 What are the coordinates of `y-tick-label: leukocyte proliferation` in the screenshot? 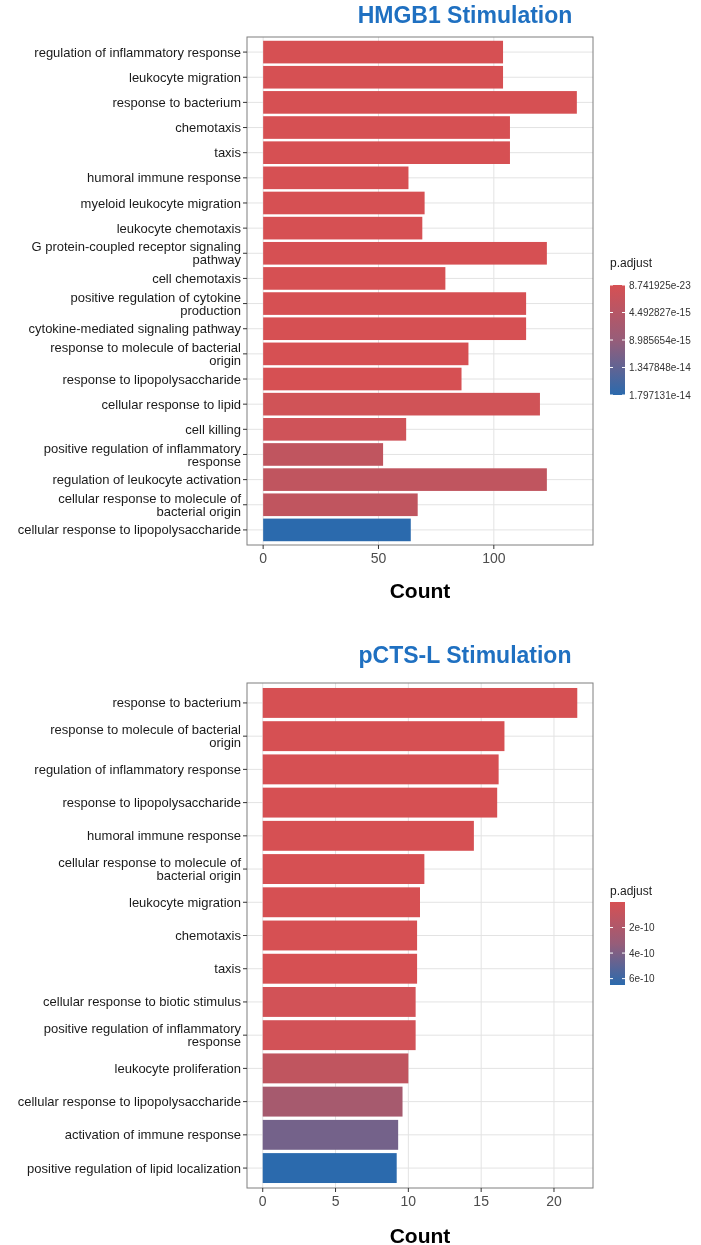 It's located at (177, 1068).